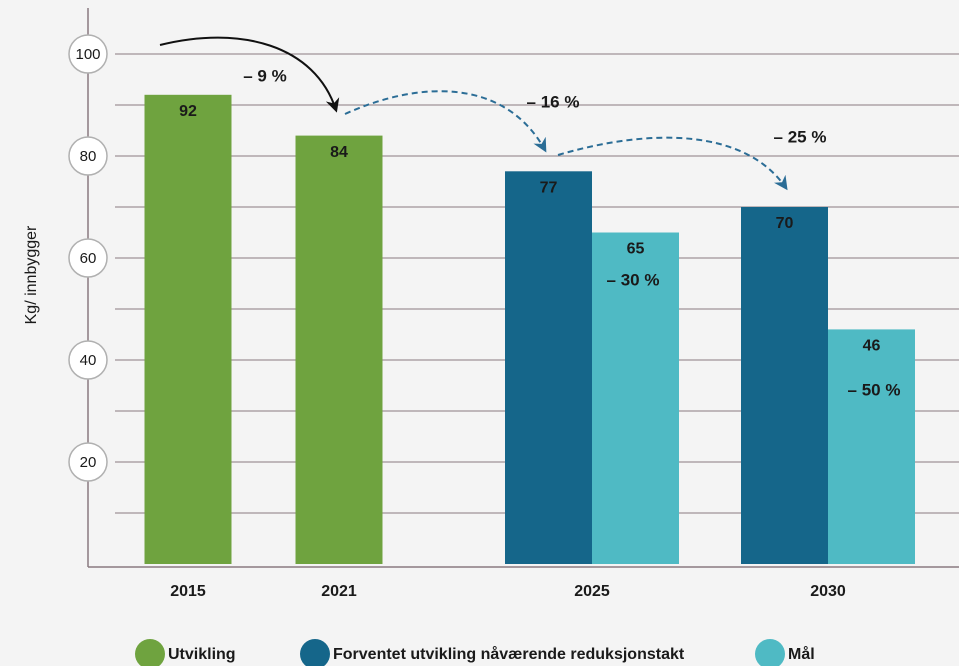  Describe the element at coordinates (592, 591) in the screenshot. I see `x-tick-label: 2025` at that location.